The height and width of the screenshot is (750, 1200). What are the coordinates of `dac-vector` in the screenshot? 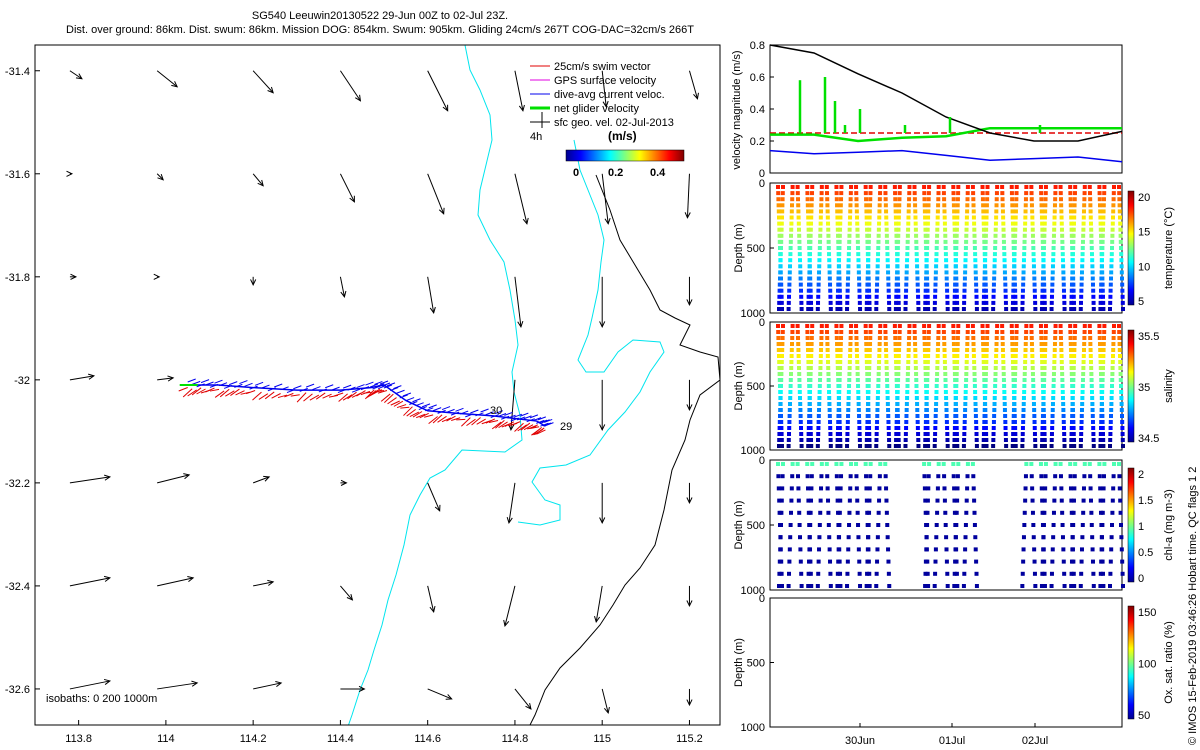 It's located at (205, 381).